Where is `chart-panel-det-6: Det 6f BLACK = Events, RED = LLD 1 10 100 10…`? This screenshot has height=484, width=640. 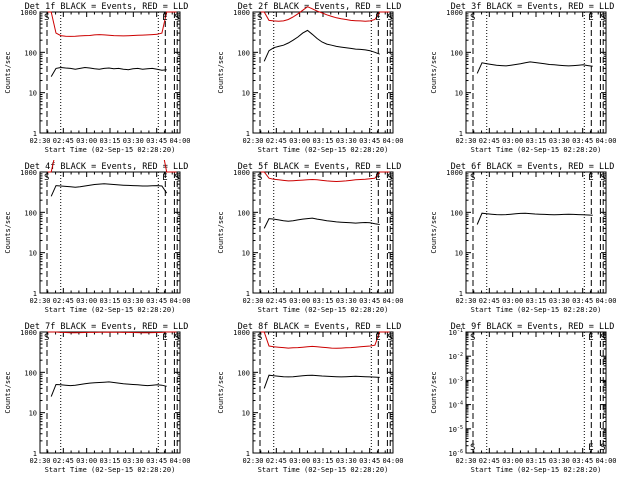 chart-panel-det-6: Det 6f BLACK = Events, RED = LLD 1 10 100 10… is located at coordinates (532, 242).